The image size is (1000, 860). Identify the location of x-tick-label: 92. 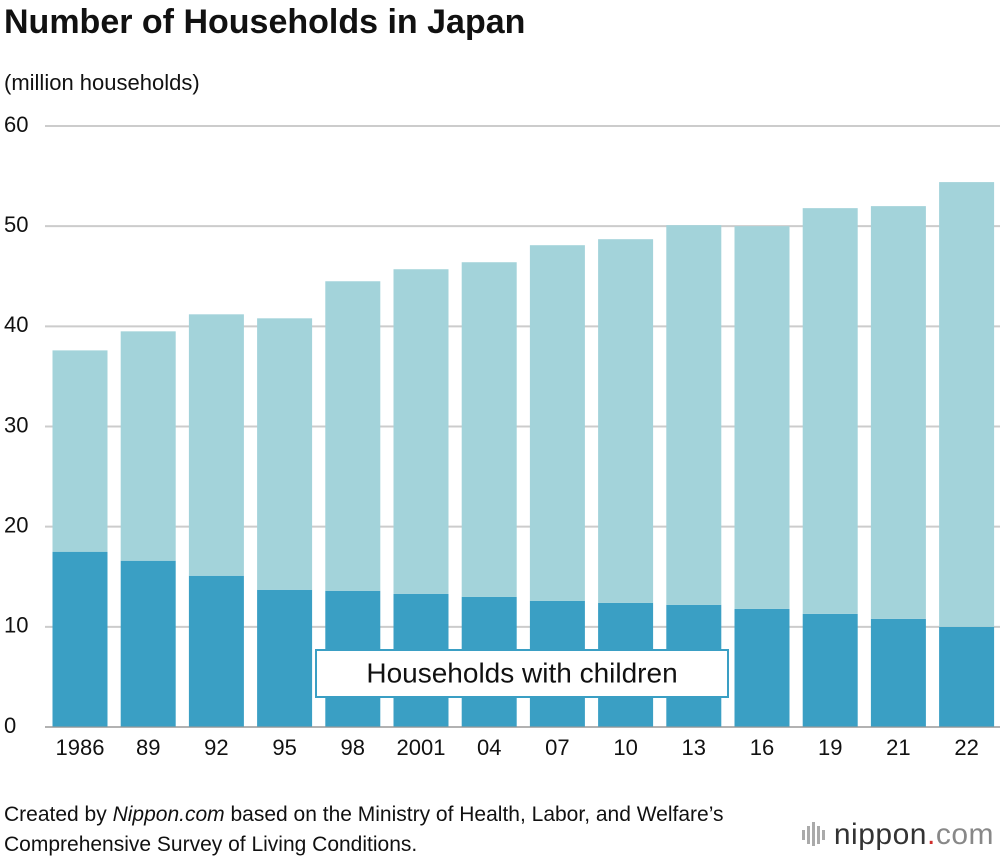
(216, 747).